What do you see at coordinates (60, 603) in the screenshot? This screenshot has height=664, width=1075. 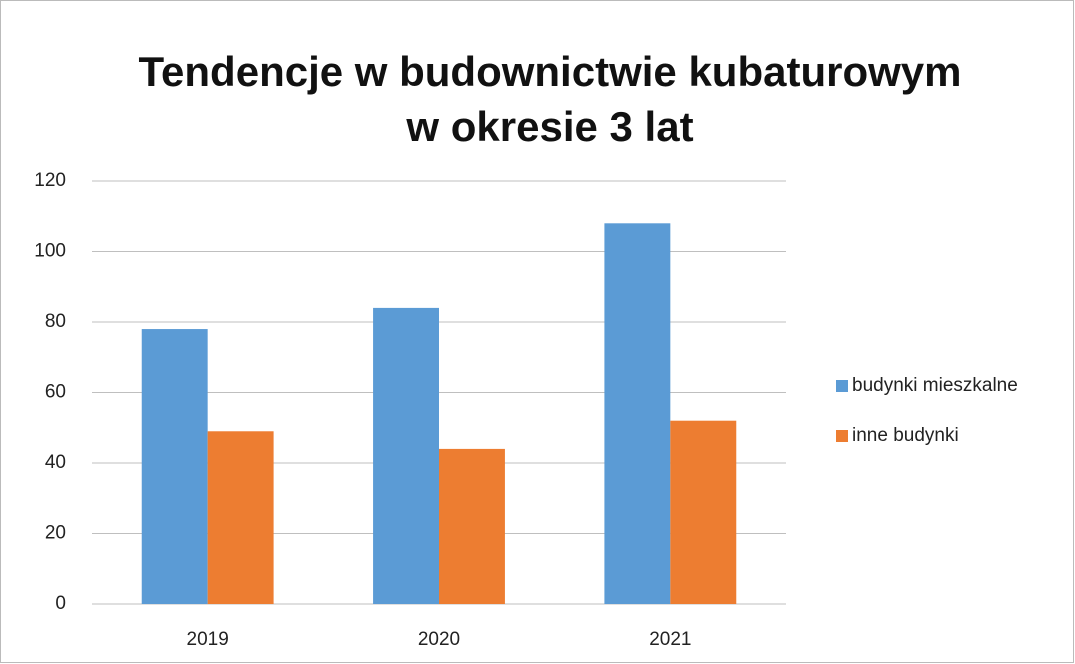 I see `y-tick-label: 0` at bounding box center [60, 603].